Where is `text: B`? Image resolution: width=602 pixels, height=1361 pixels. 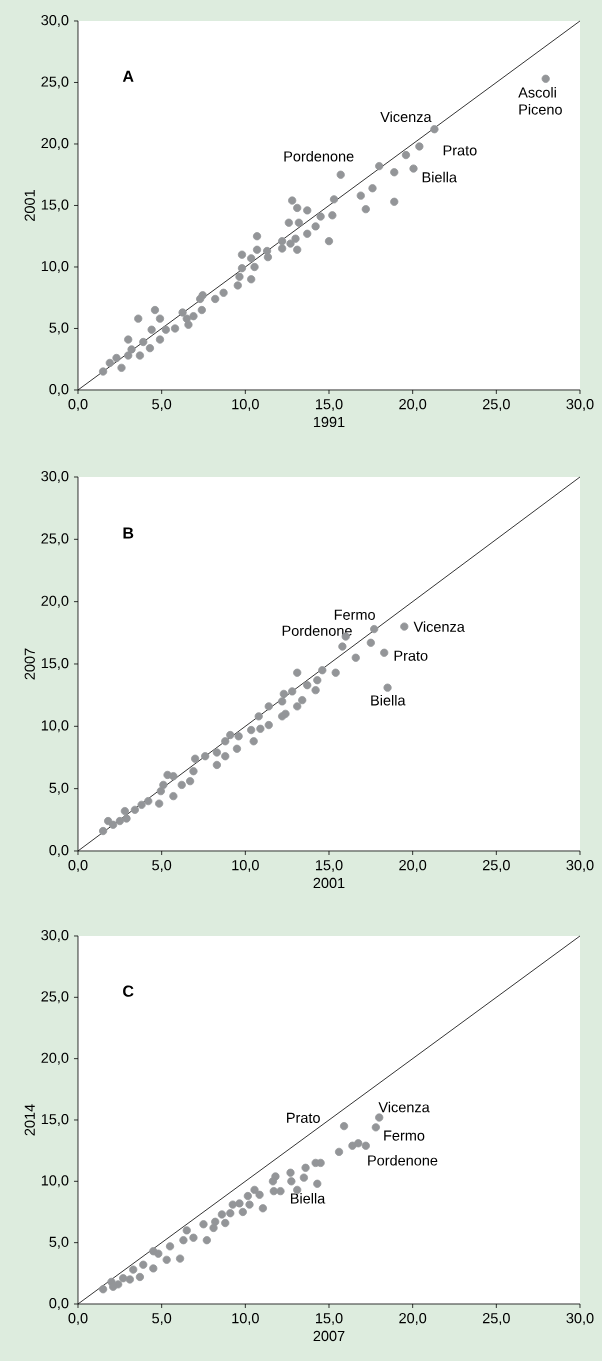 text: B is located at coordinates (128, 533).